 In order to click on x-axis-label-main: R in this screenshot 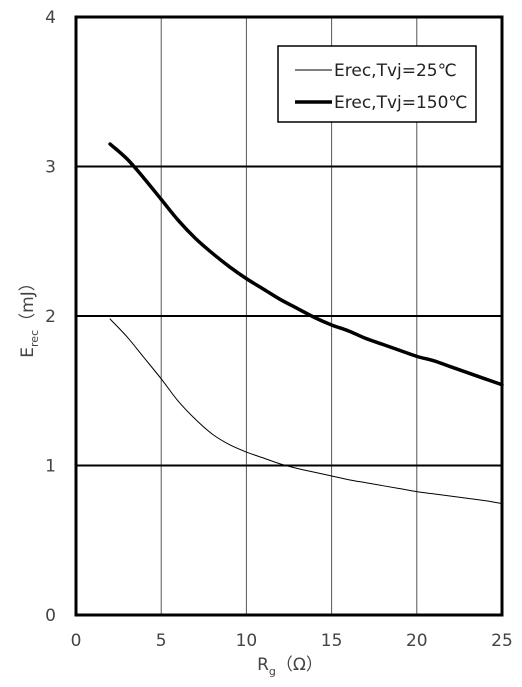, I will do `click(263, 665)`.